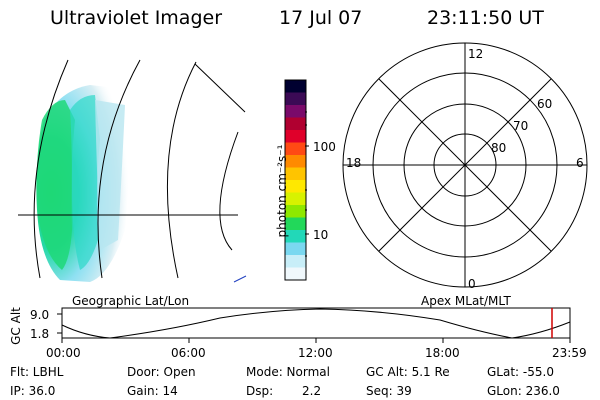 The height and width of the screenshot is (400, 600). What do you see at coordinates (485, 18) in the screenshot?
I see `image-time: 23:11:50 UT` at bounding box center [485, 18].